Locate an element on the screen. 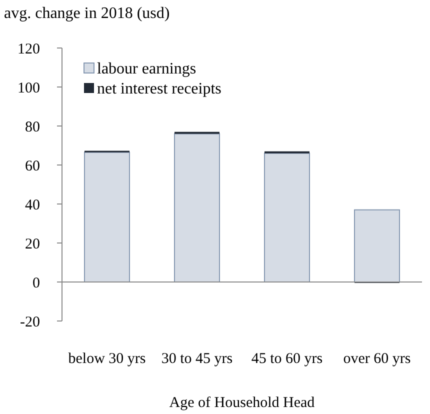 Image resolution: width=430 pixels, height=414 pixels. x-tick-label: over 60 yrs is located at coordinates (377, 359).